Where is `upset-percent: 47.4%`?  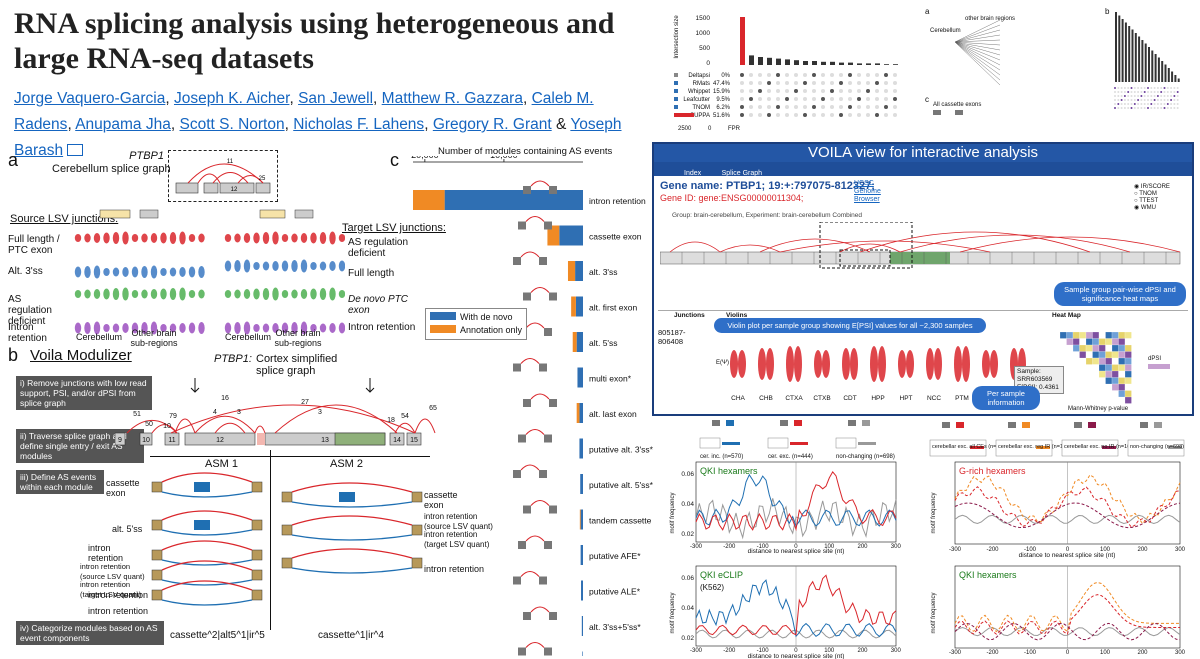
upset-percent: 47.4% is located at coordinates (722, 84).